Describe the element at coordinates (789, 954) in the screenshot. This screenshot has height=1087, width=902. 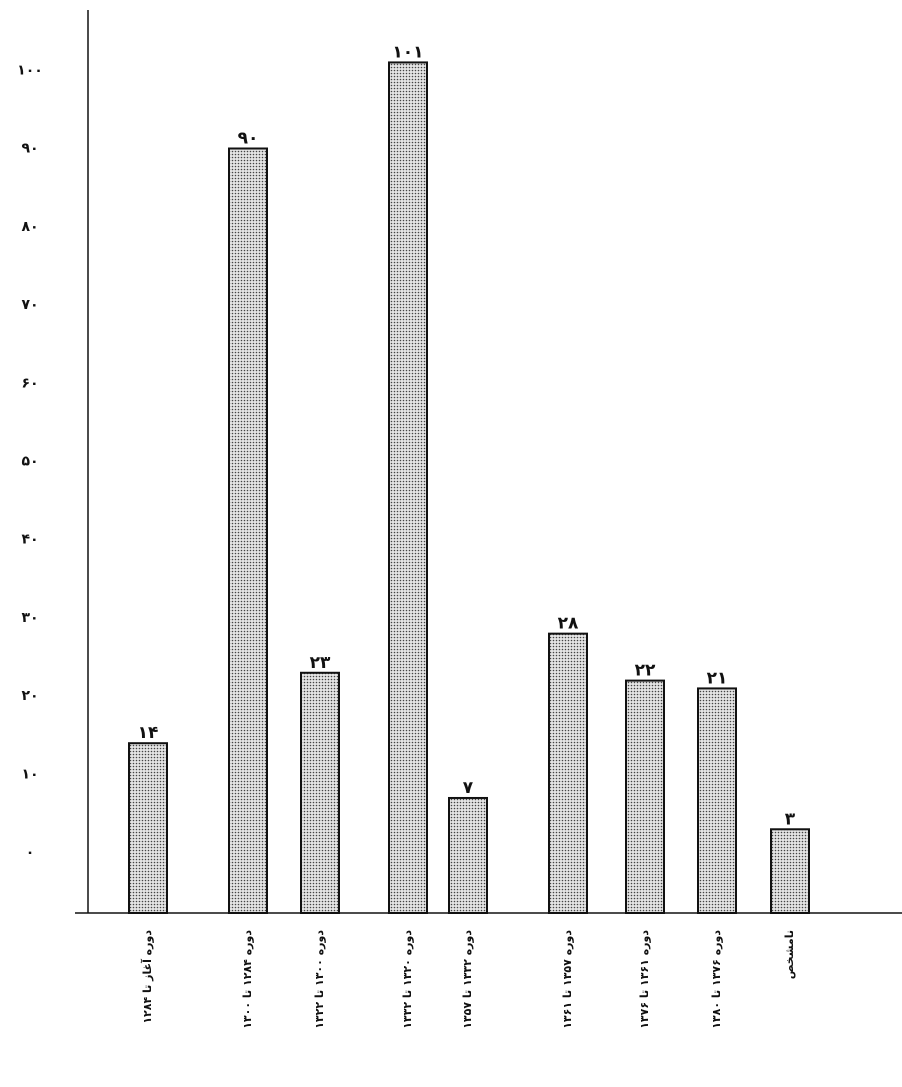
I see `x-tick-label: نامشخص` at that location.